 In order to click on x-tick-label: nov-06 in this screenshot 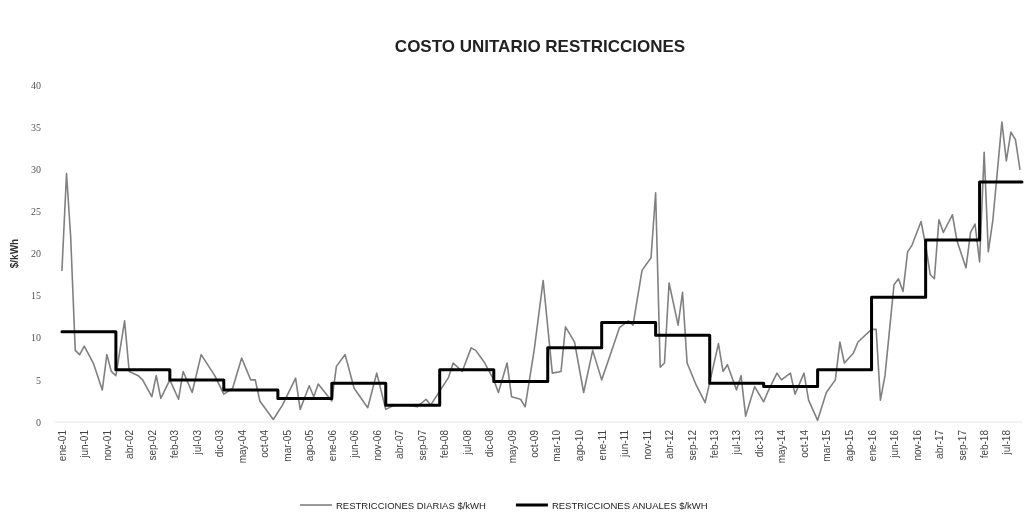, I will do `click(377, 445)`.